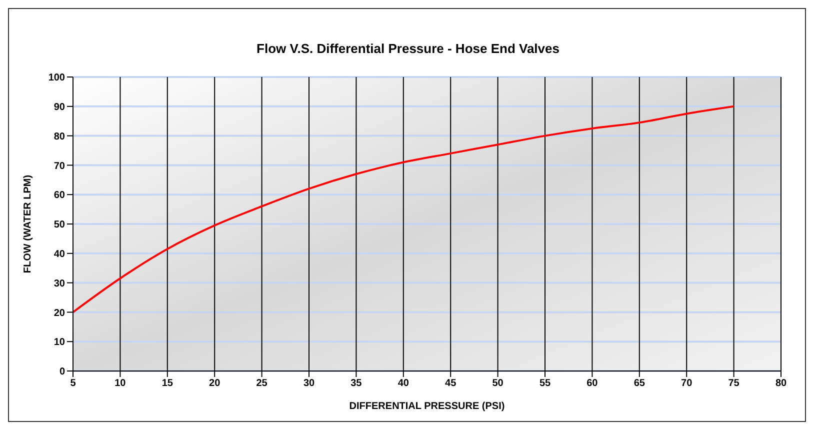  What do you see at coordinates (57, 78) in the screenshot?
I see `y-tick-label: 100` at bounding box center [57, 78].